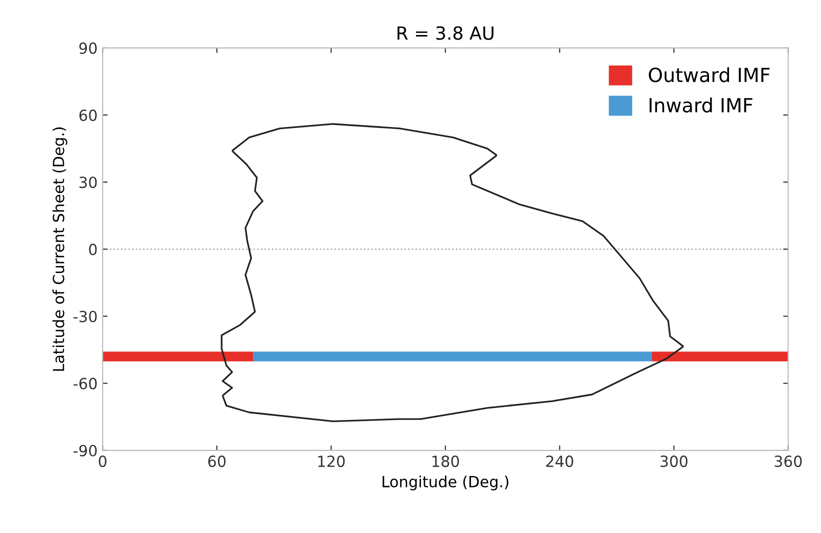  Describe the element at coordinates (701, 105) in the screenshot. I see `legend-label: Inward IMF` at that location.